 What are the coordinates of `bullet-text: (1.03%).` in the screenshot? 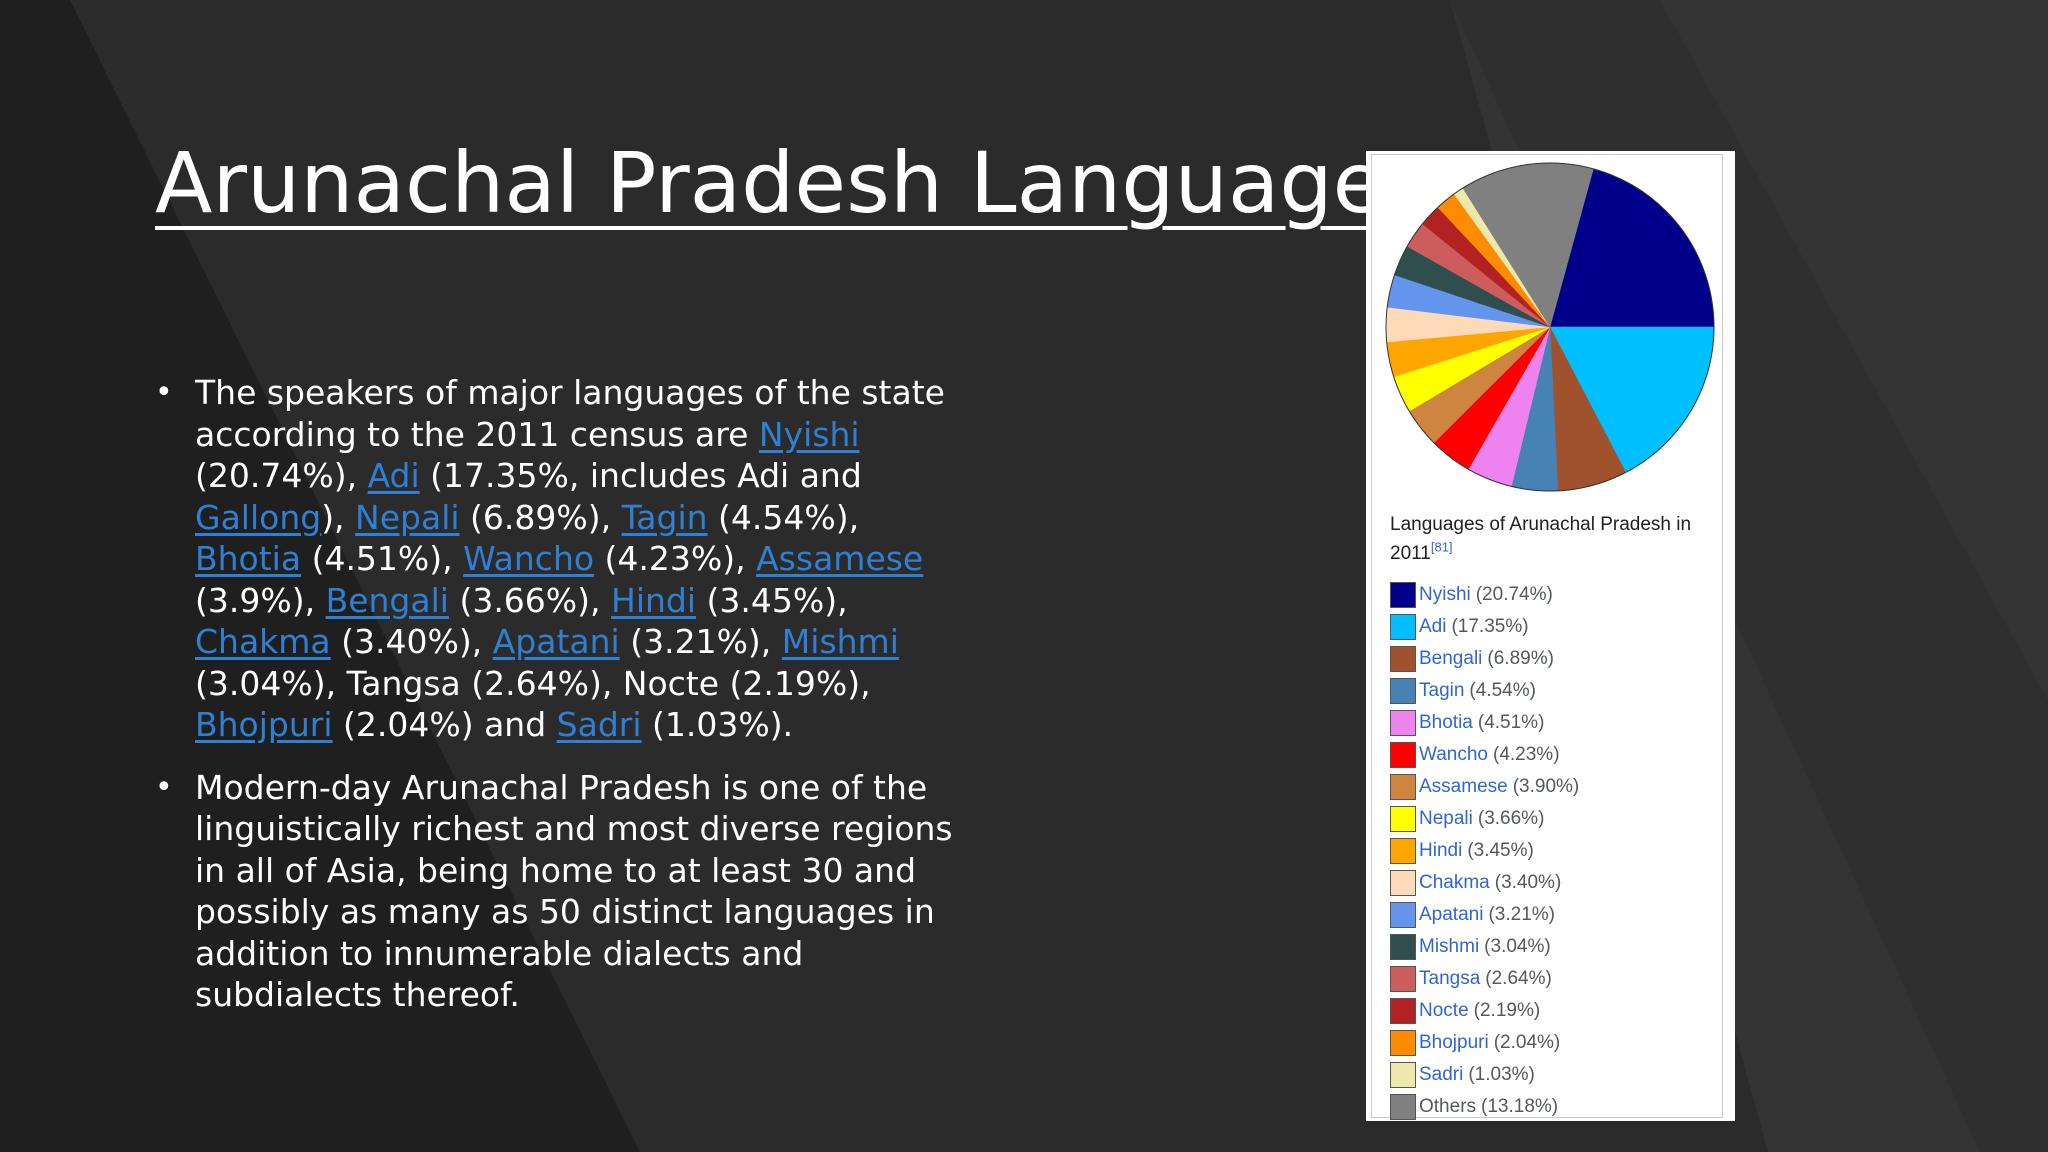 It's located at (717, 724).